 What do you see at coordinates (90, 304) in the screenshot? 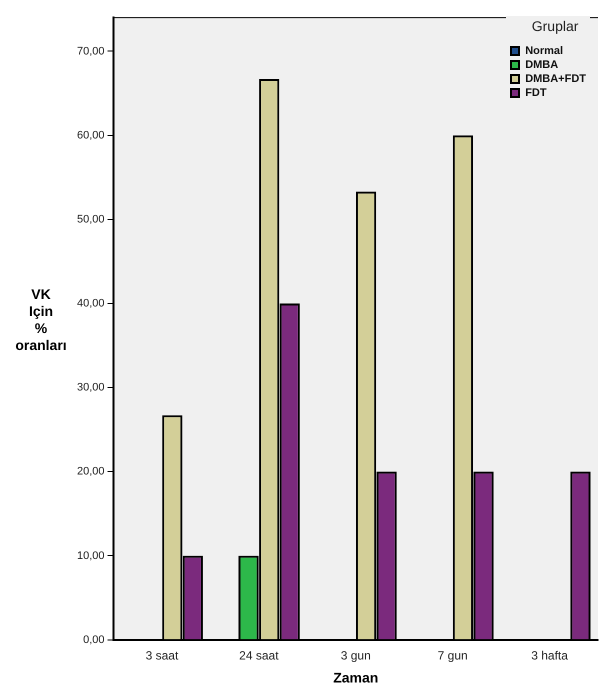
I see `y-tick-label: 40,00` at bounding box center [90, 304].